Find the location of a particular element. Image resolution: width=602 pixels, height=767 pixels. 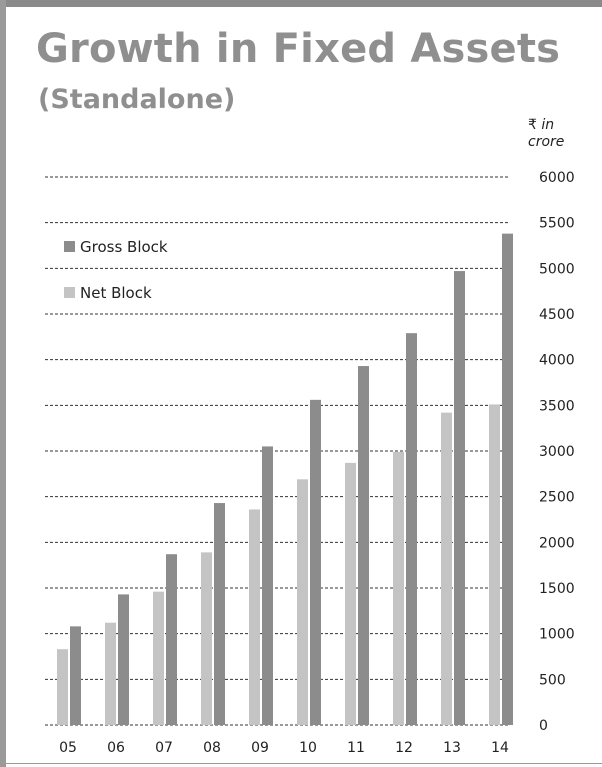

legend-label-gross-block: Gross Block is located at coordinates (124, 247).